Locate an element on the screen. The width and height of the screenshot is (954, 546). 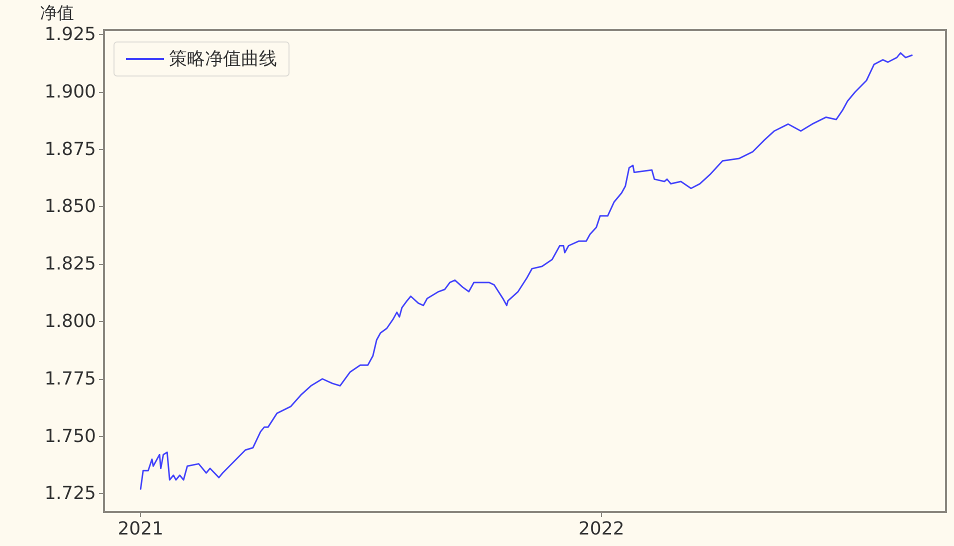
legend-label: 策略净值曲线 is located at coordinates (223, 59).